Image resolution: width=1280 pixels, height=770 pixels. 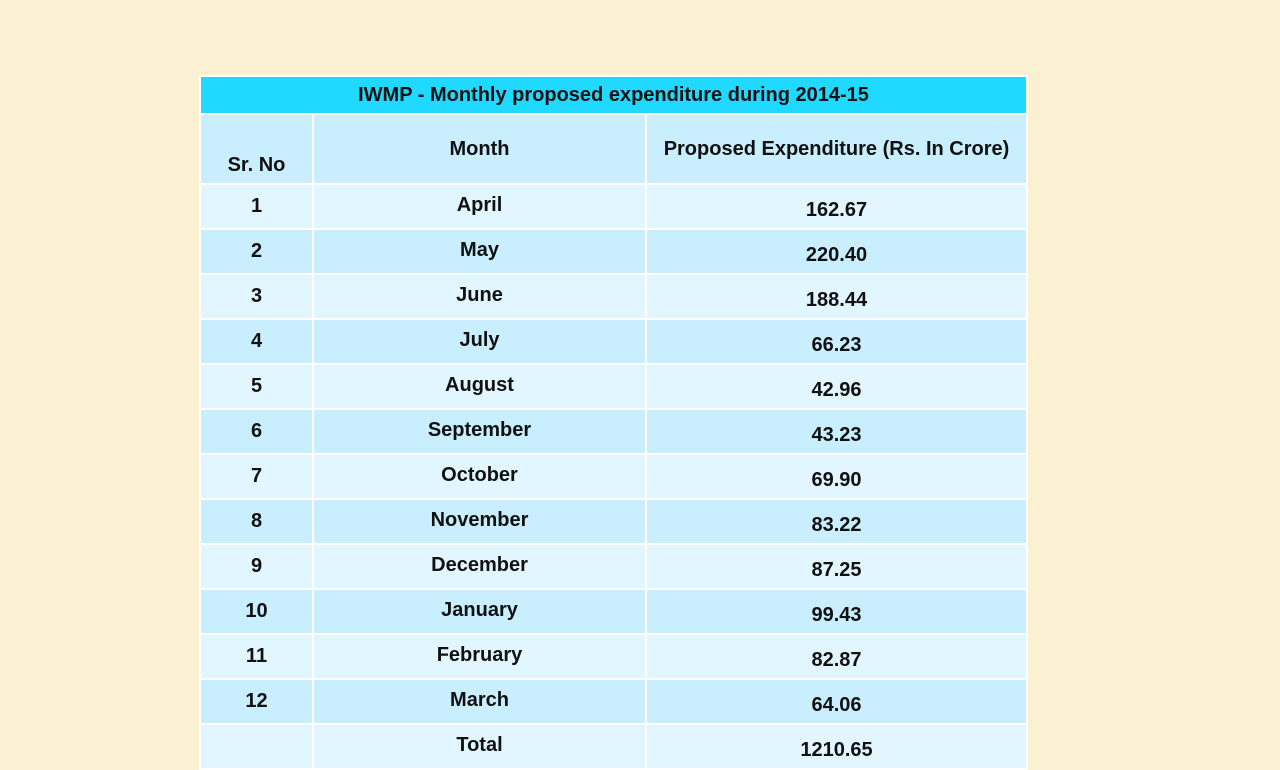 I want to click on cell-expenditure: 162.67, so click(x=836, y=206).